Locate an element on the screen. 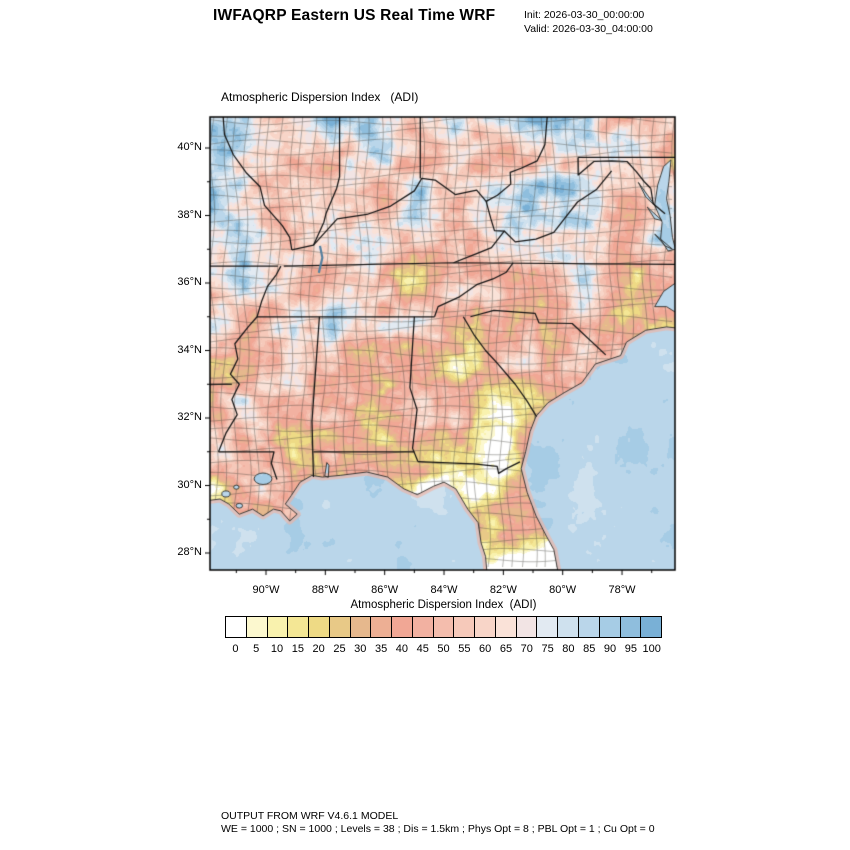 This screenshot has height=850, width=850. lon-tick-label: 80°W is located at coordinates (563, 590).